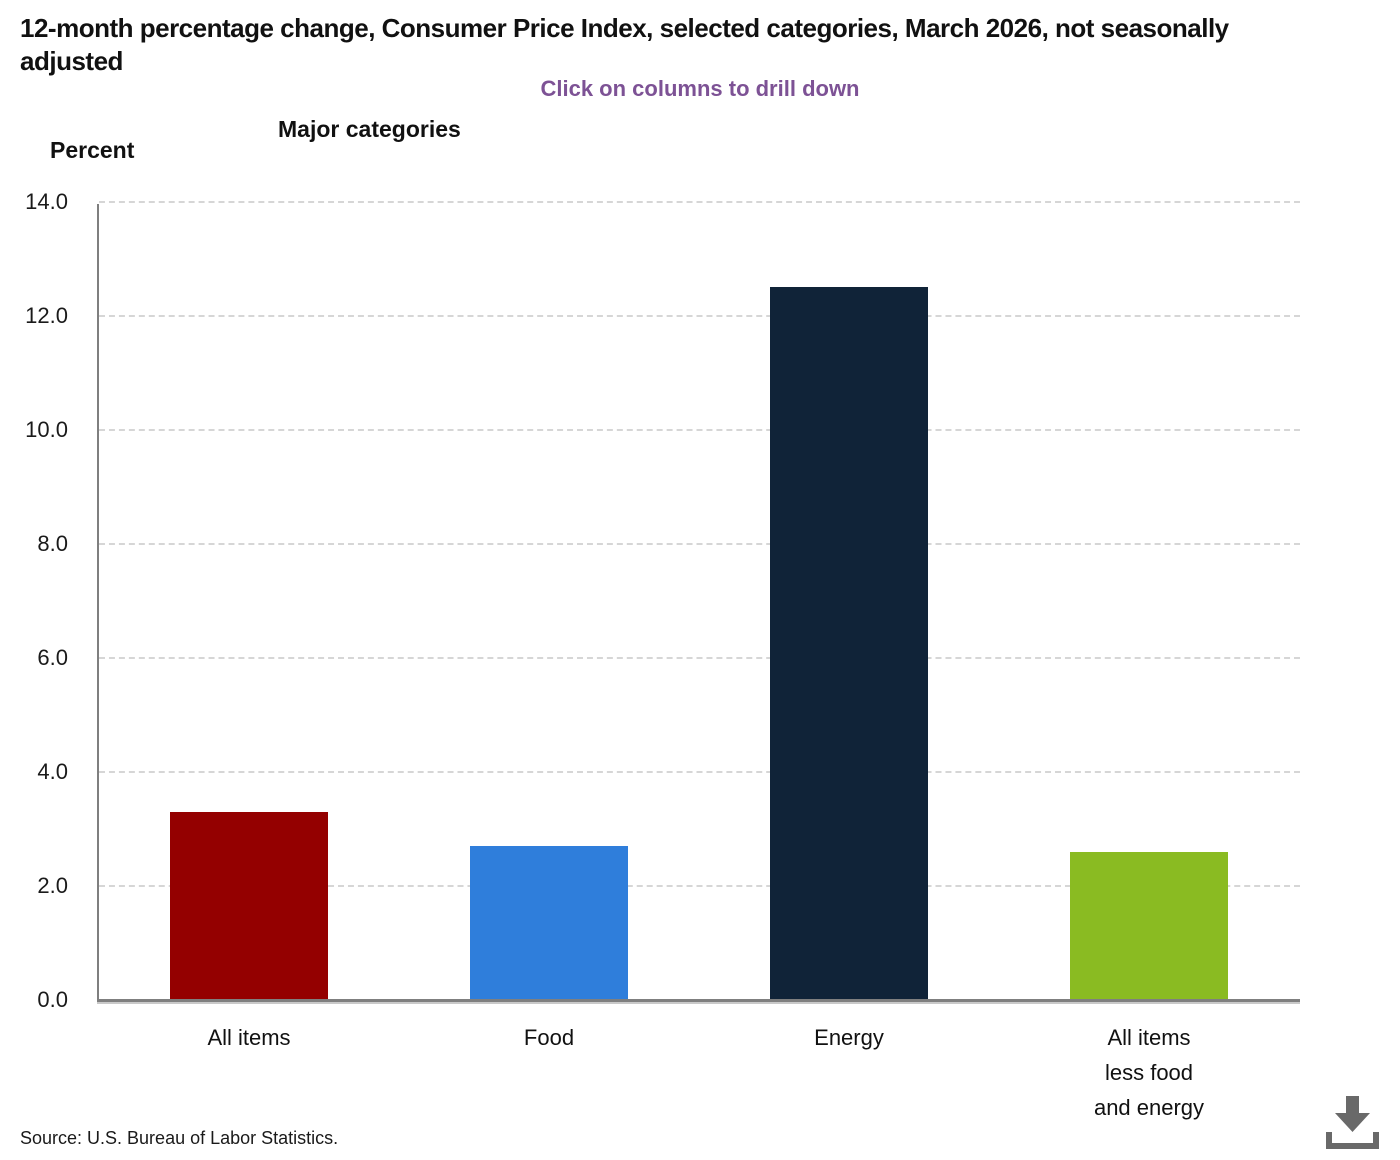 The width and height of the screenshot is (1400, 1160). I want to click on category-label-all-items-less-food-and-energy: All items less food and energy, so click(1149, 1072).